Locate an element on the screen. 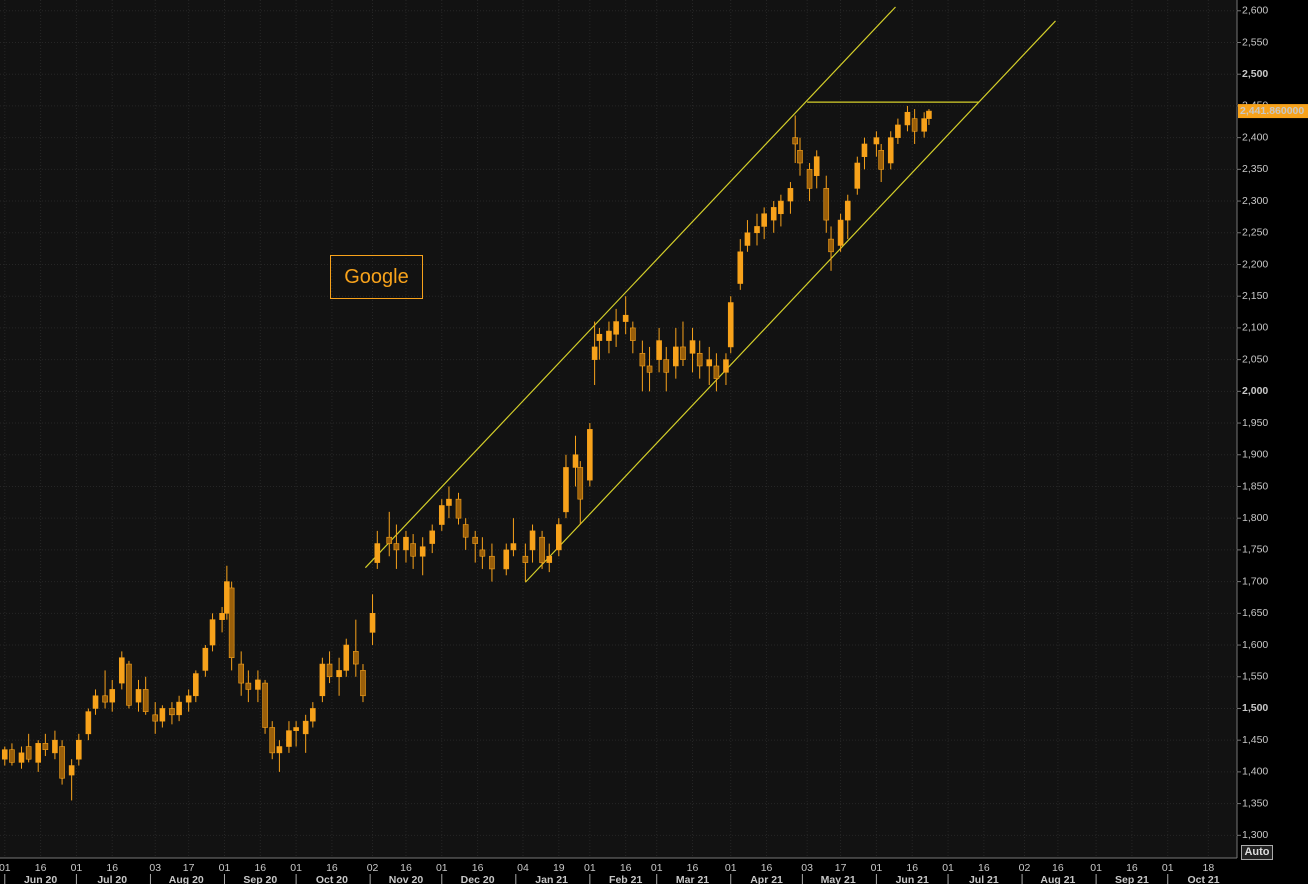 The width and height of the screenshot is (1308, 884). month-label: Jun 20 is located at coordinates (40, 879).